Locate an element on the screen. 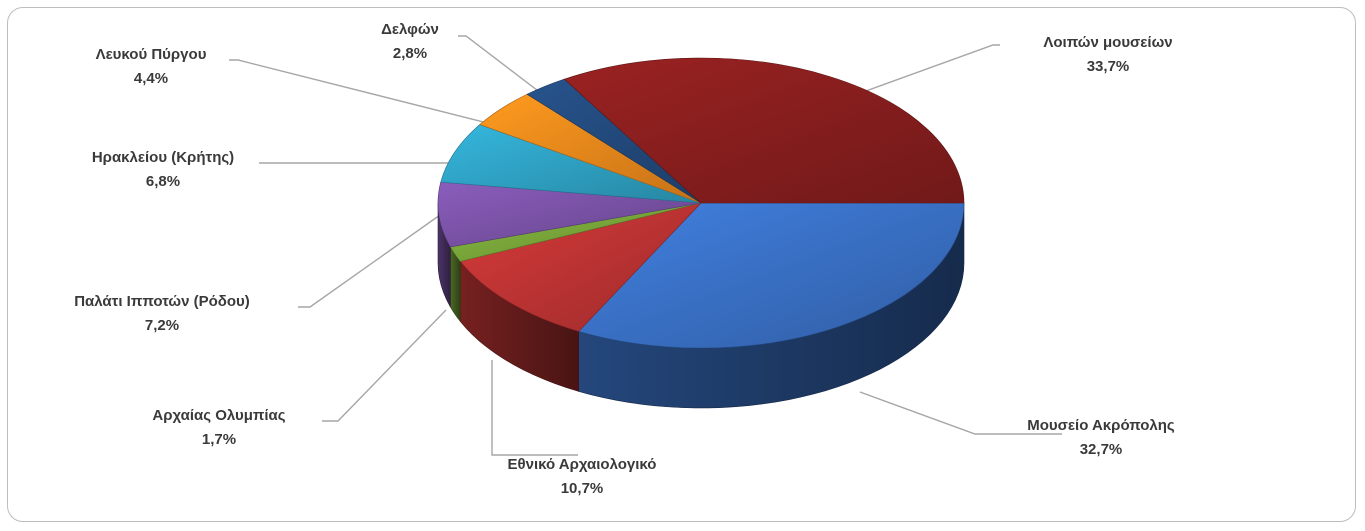 The width and height of the screenshot is (1365, 531). slice-2-label-value: 1,7% is located at coordinates (219, 439).